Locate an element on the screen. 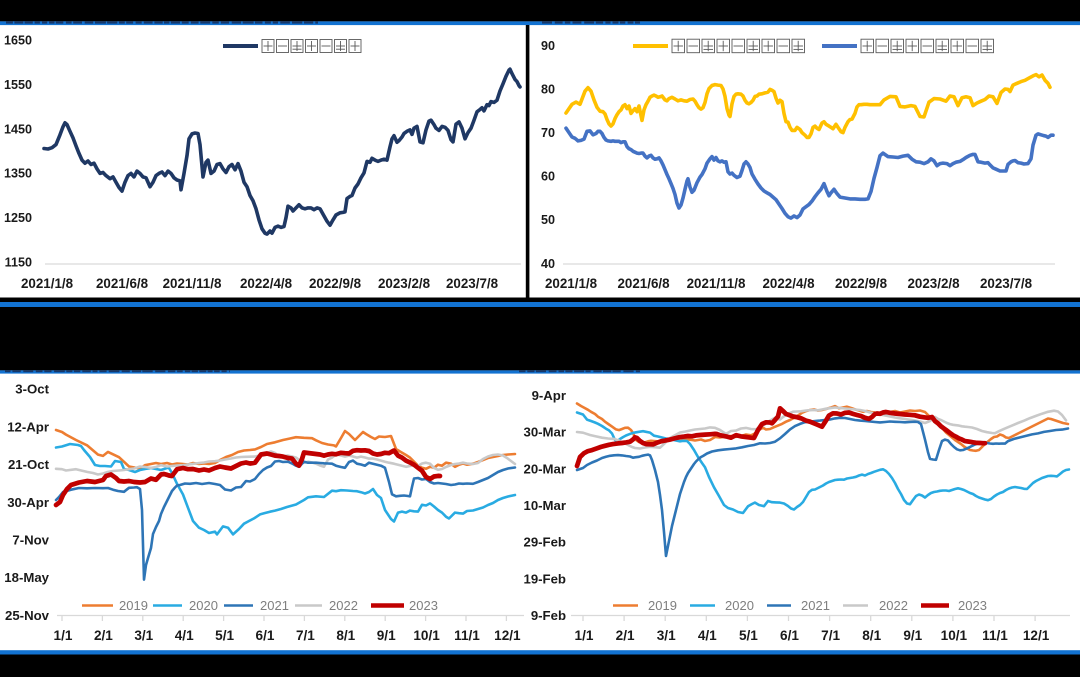  svg-text: 18-May is located at coordinates (26, 577).